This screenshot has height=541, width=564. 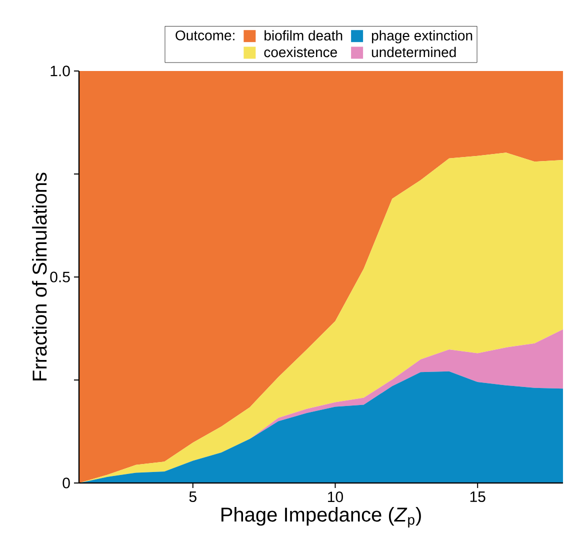 What do you see at coordinates (303, 35) in the screenshot?
I see `legend-label: biofilm death` at bounding box center [303, 35].